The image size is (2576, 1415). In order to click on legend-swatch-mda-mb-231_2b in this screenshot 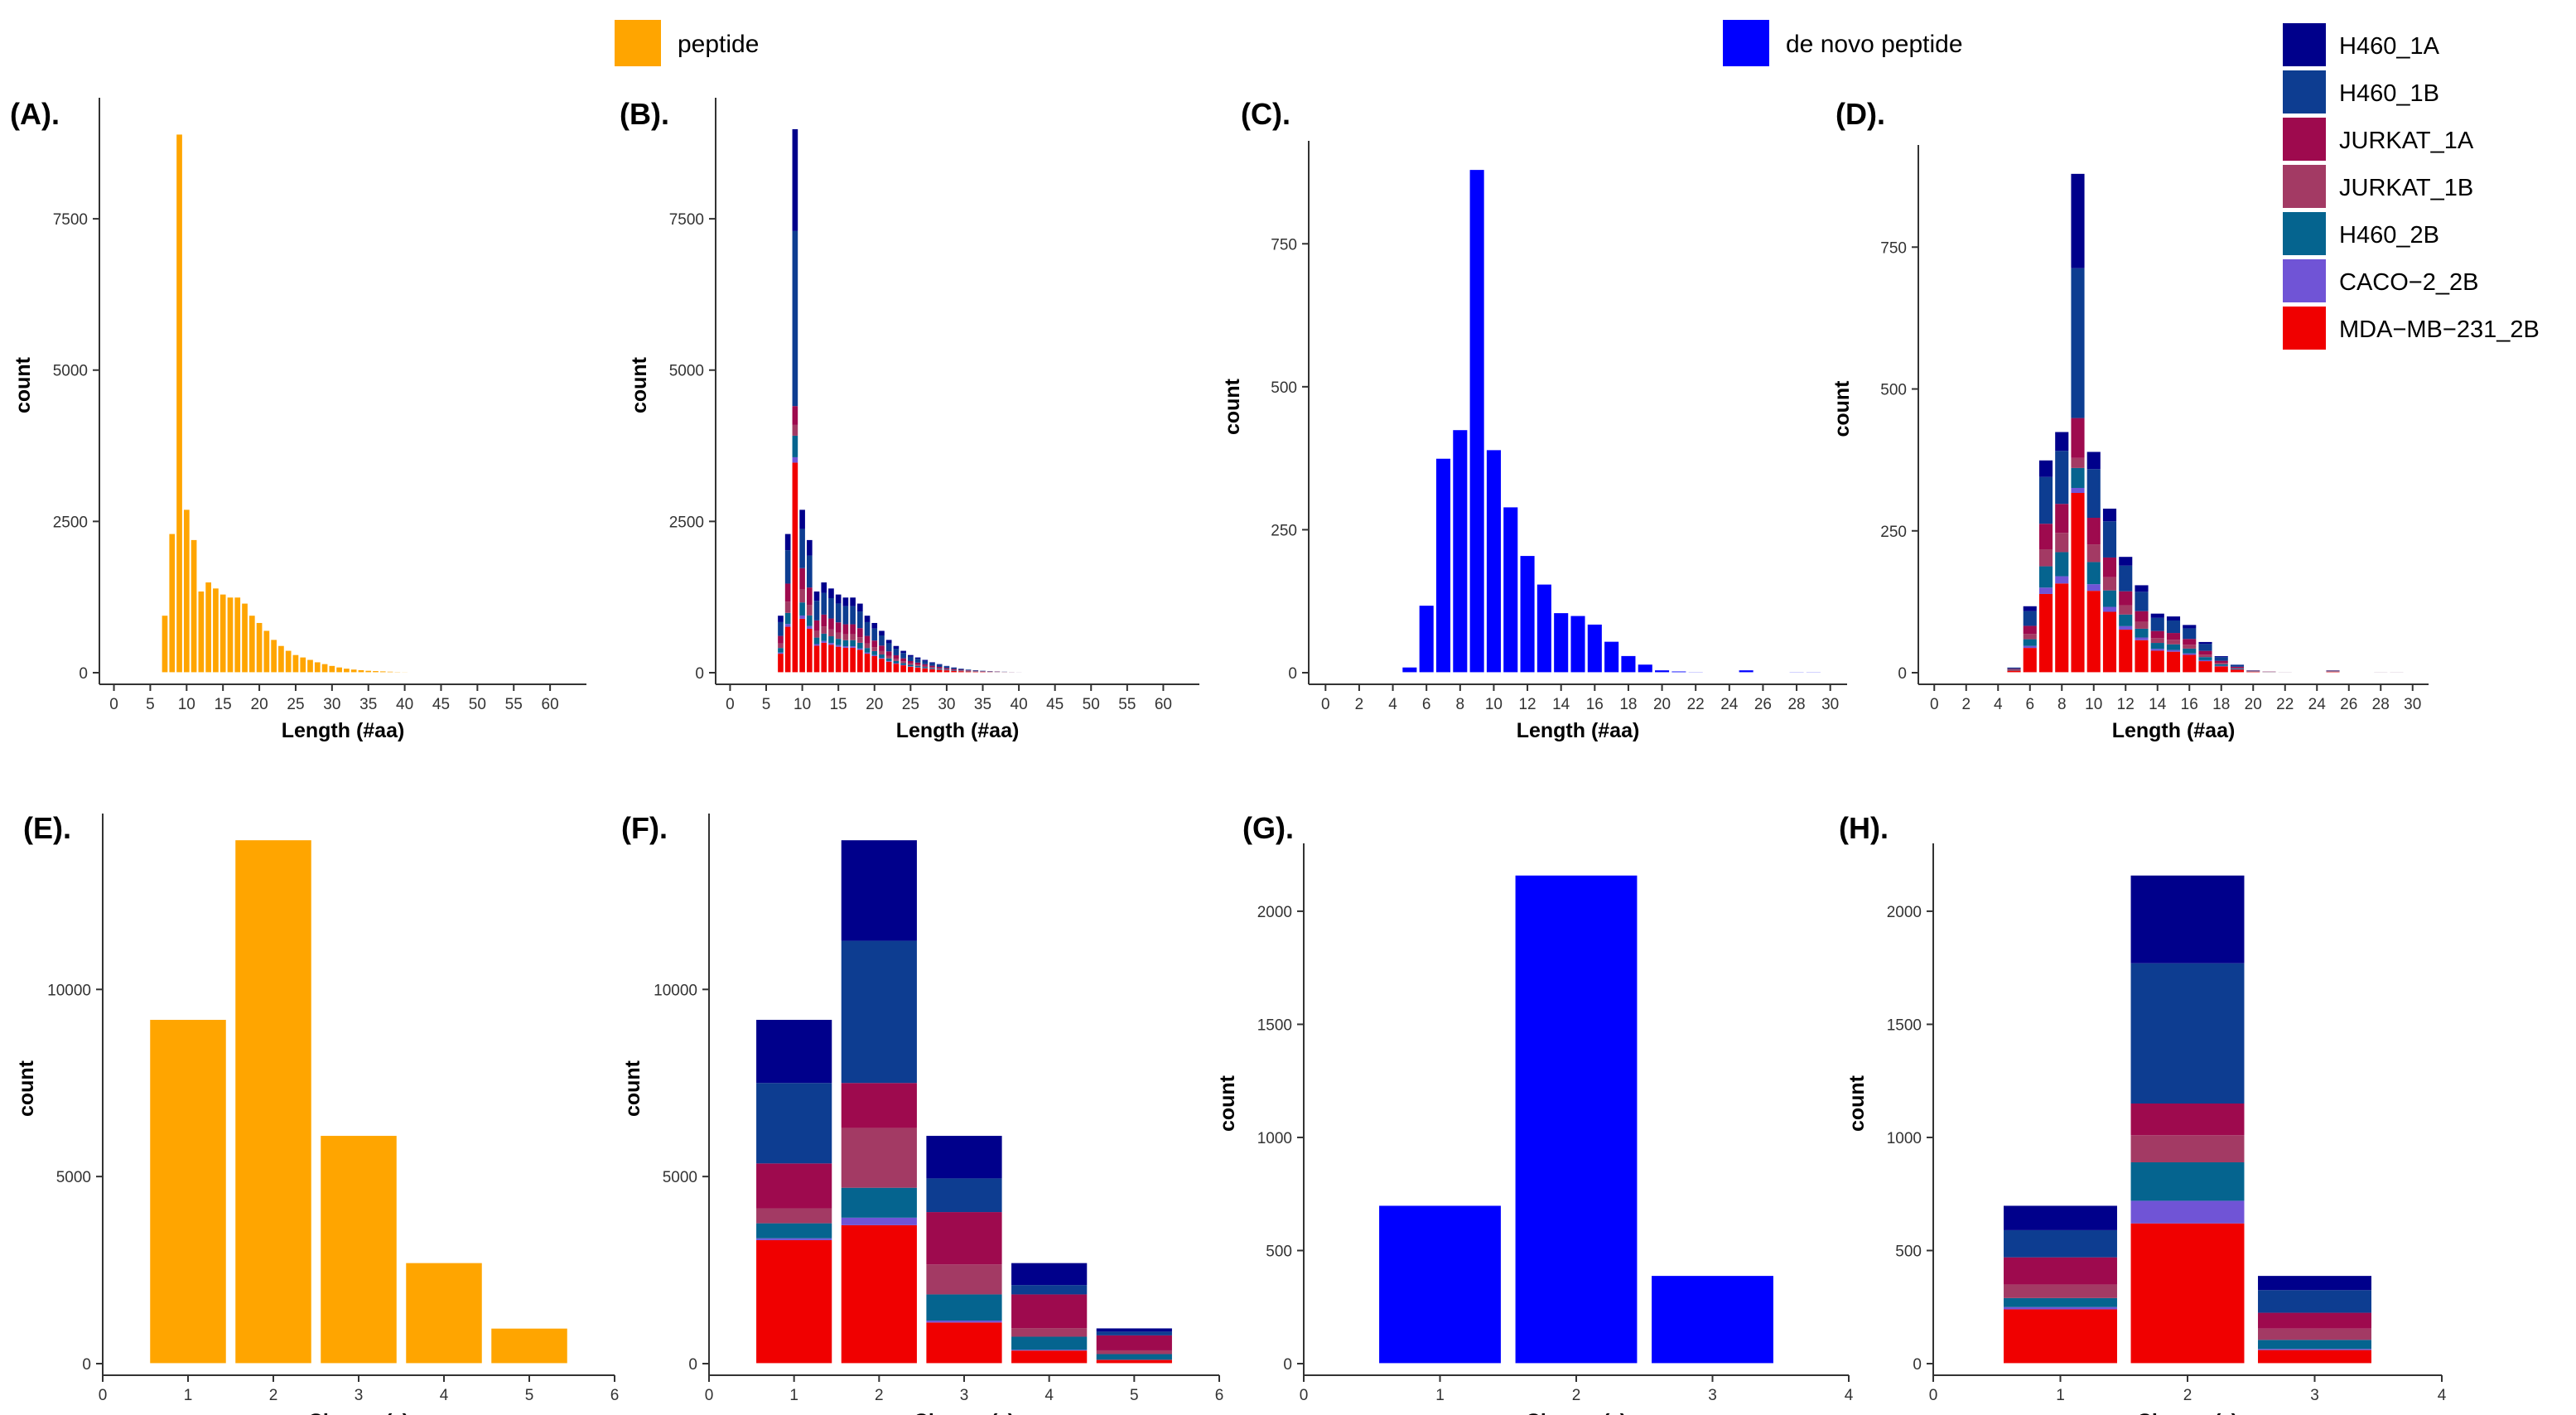, I will do `click(2304, 328)`.